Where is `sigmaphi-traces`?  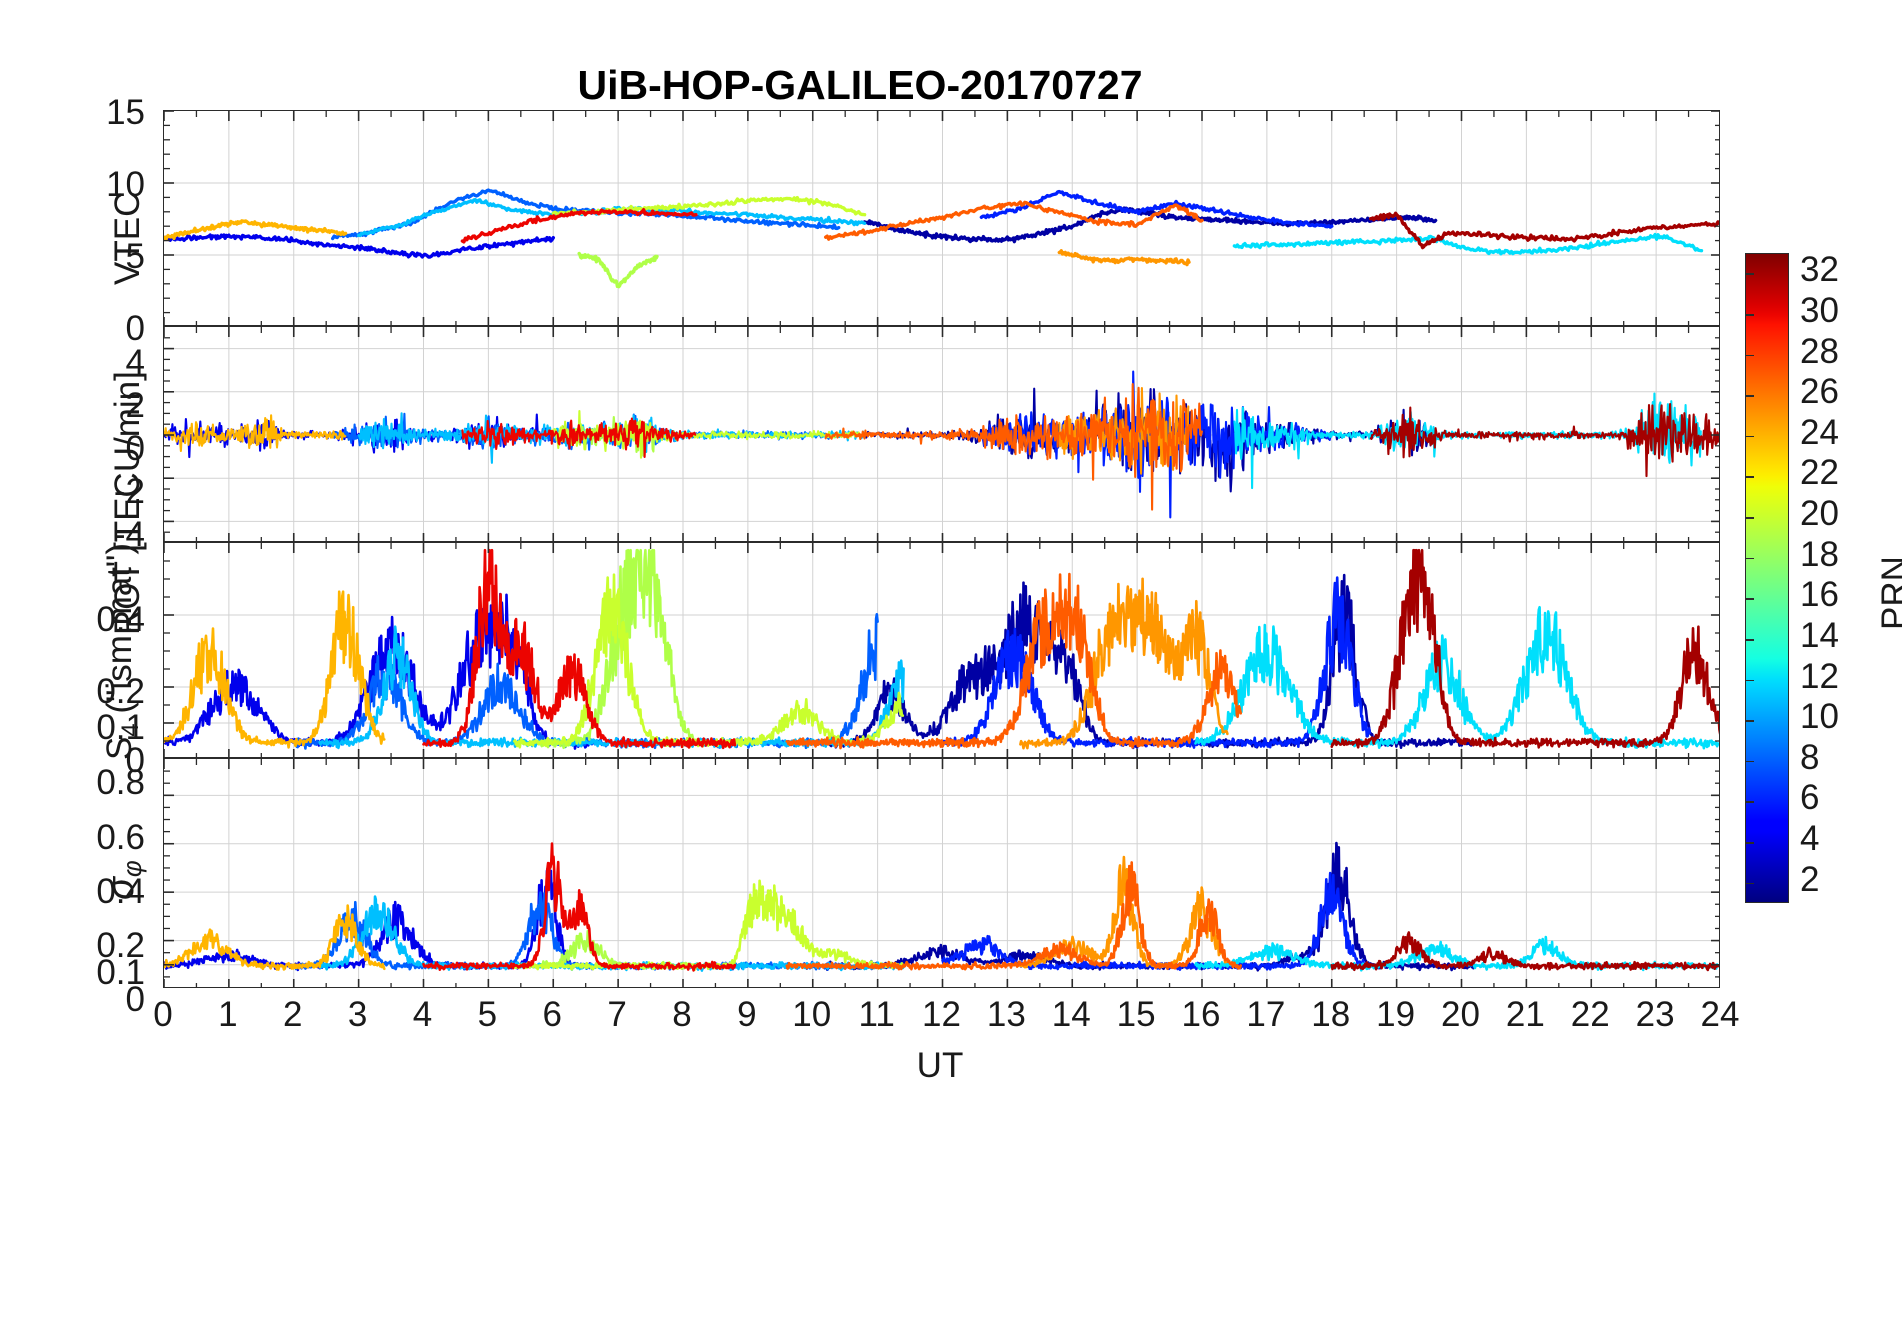
sigmaphi-traces is located at coordinates (941, 873).